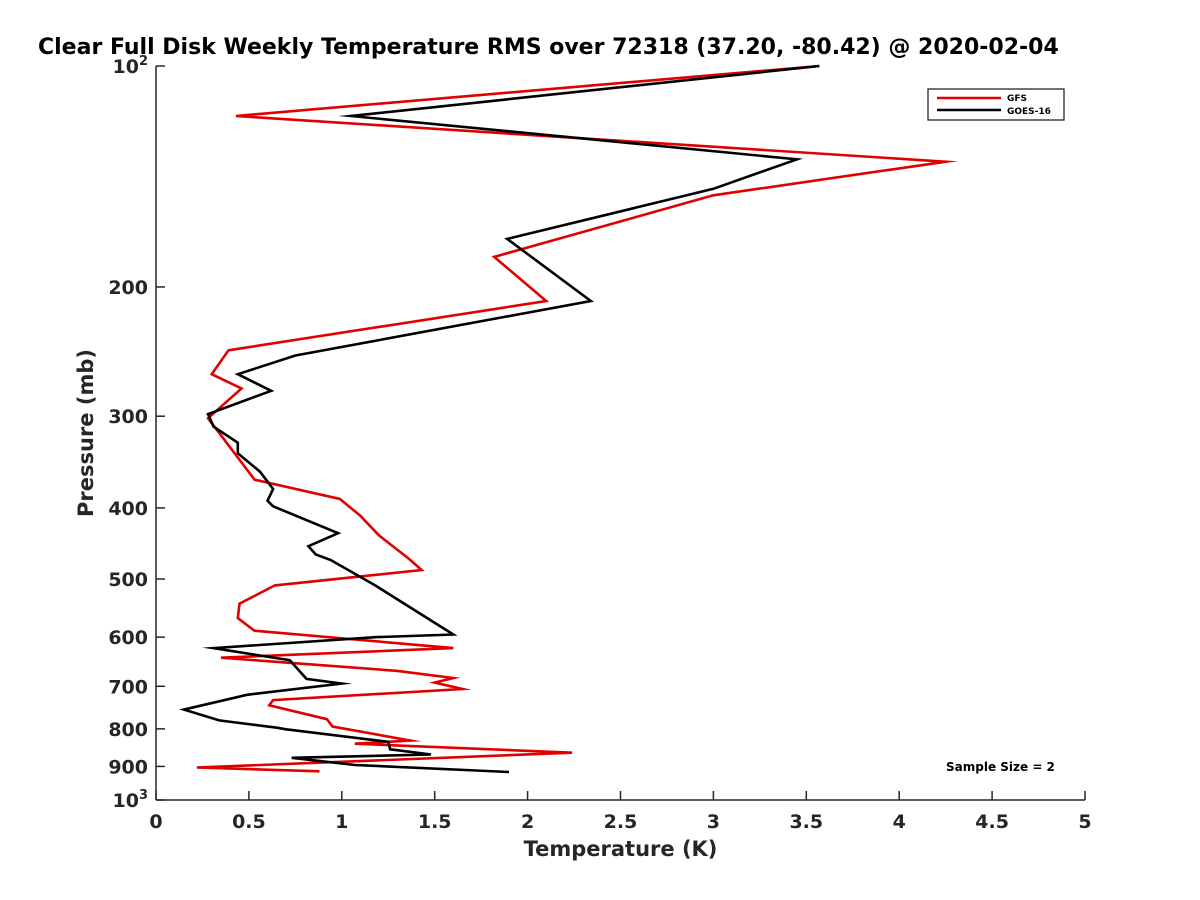  I want to click on x-tick-label: 0.5, so click(249, 822).